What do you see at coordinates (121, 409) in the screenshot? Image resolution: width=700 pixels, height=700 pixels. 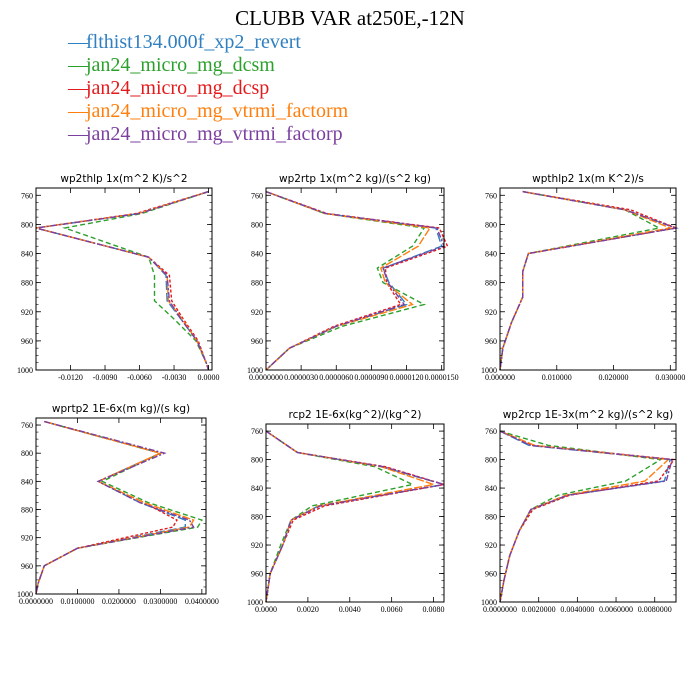 I see `panel-title: wprtp2 1E-6x(m kg)/(s kg)` at bounding box center [121, 409].